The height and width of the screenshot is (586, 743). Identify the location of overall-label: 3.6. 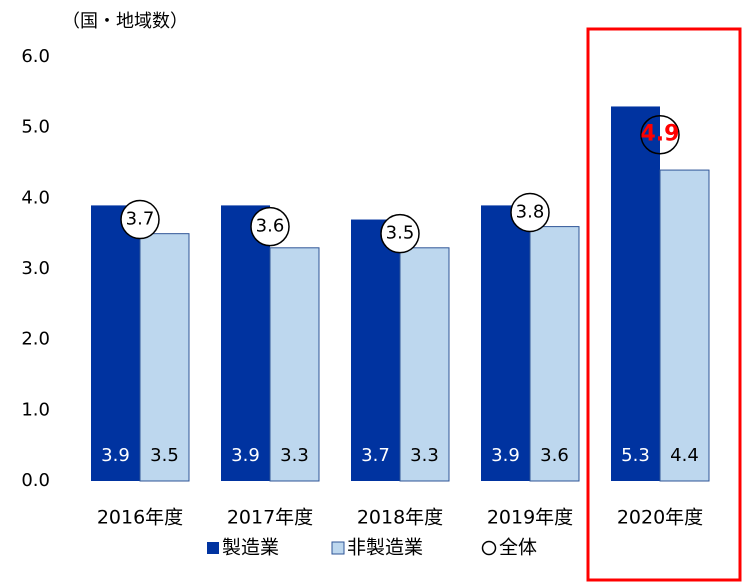
(270, 226).